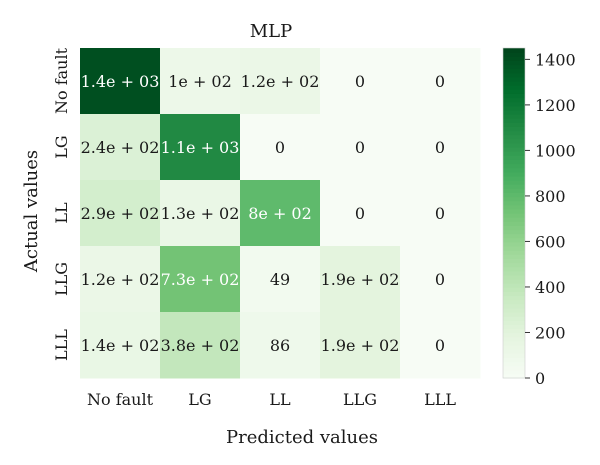 This screenshot has height=465, width=600. Describe the element at coordinates (550, 332) in the screenshot. I see `colorbar-tick-label: 200` at that location.